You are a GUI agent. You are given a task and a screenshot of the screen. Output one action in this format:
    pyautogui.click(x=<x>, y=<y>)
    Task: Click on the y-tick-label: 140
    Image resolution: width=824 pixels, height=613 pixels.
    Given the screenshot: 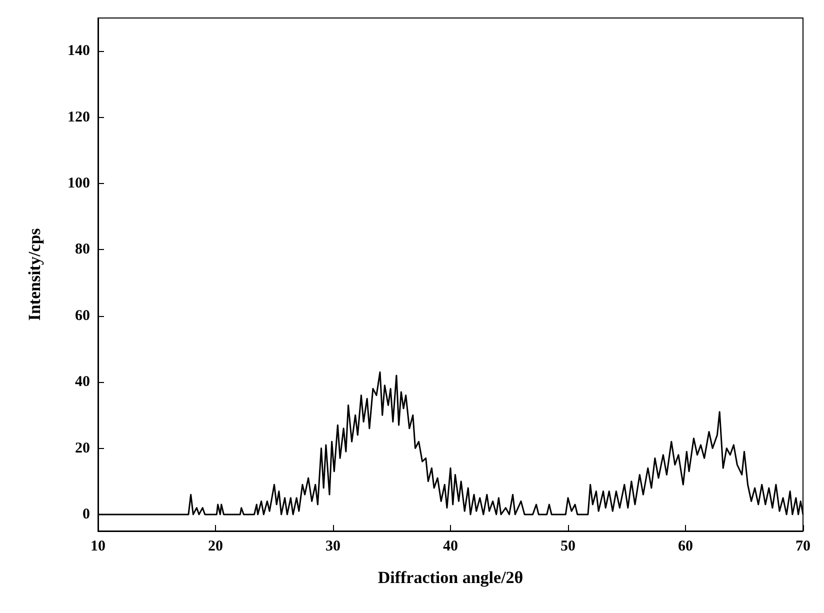 What is the action you would take?
    pyautogui.click(x=79, y=51)
    